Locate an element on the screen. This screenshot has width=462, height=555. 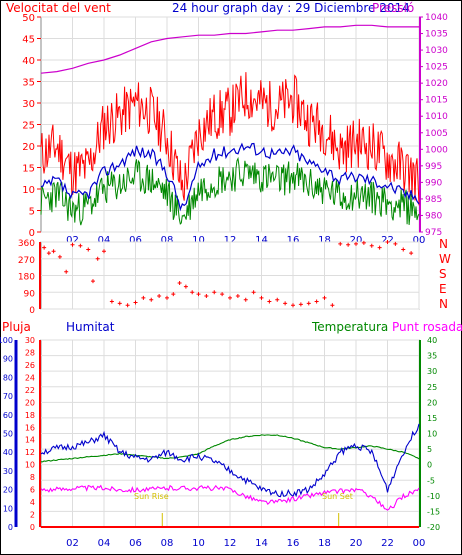
wind-tick-label: 0 is located at coordinates (32, 233).